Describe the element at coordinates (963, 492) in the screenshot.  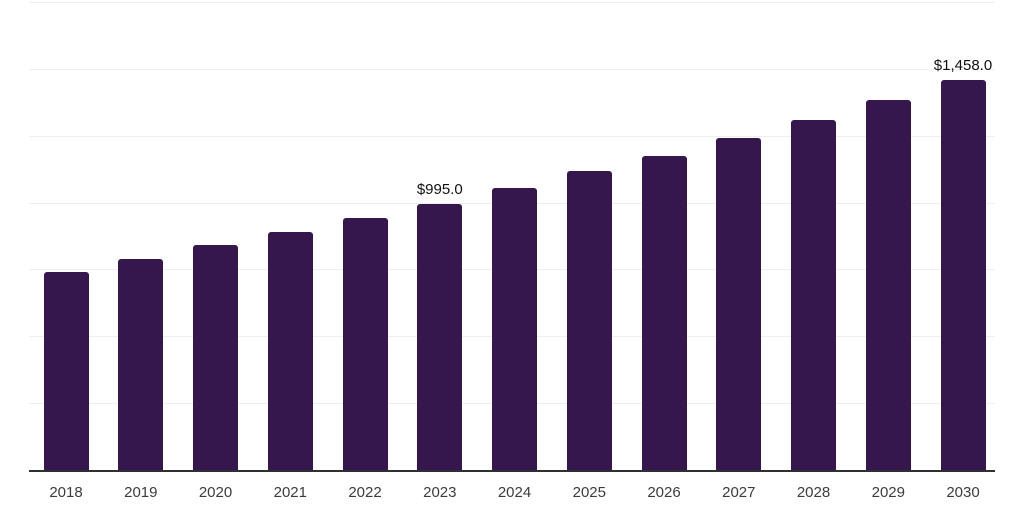
I see `x-tick-2030: 2030` at that location.